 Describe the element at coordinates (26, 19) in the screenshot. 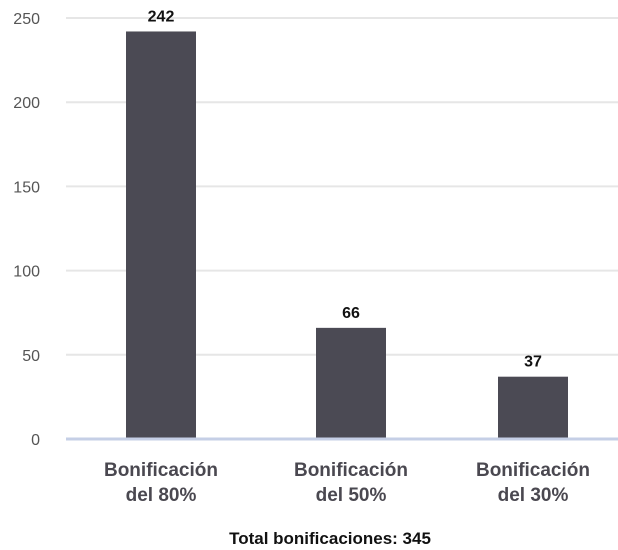

I see `y-tick-label: 250` at that location.